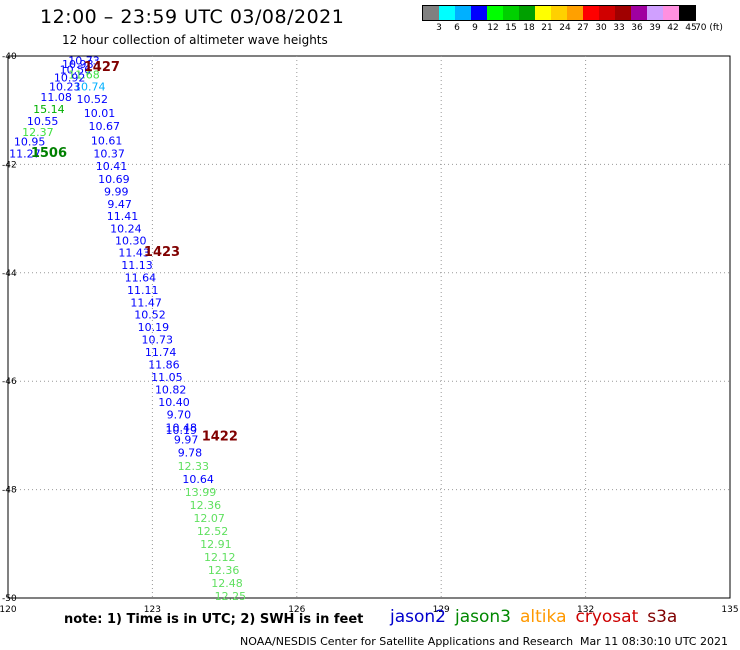 This screenshot has height=650, width=740. Describe the element at coordinates (439, 28) in the screenshot. I see `legend-label: 3` at that location.